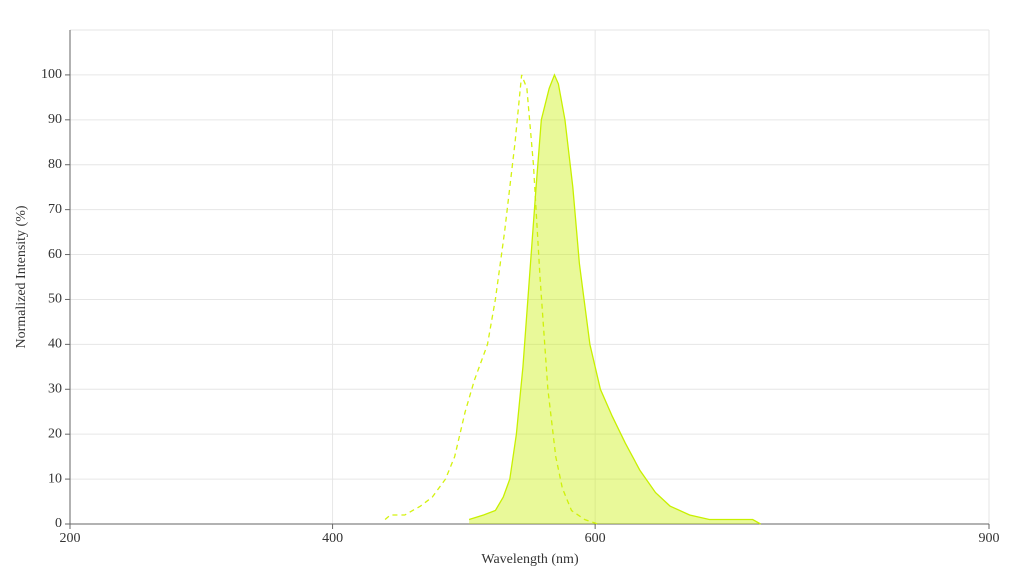 This screenshot has height=574, width=1010. I want to click on y-tick-label: 50, so click(55, 299).